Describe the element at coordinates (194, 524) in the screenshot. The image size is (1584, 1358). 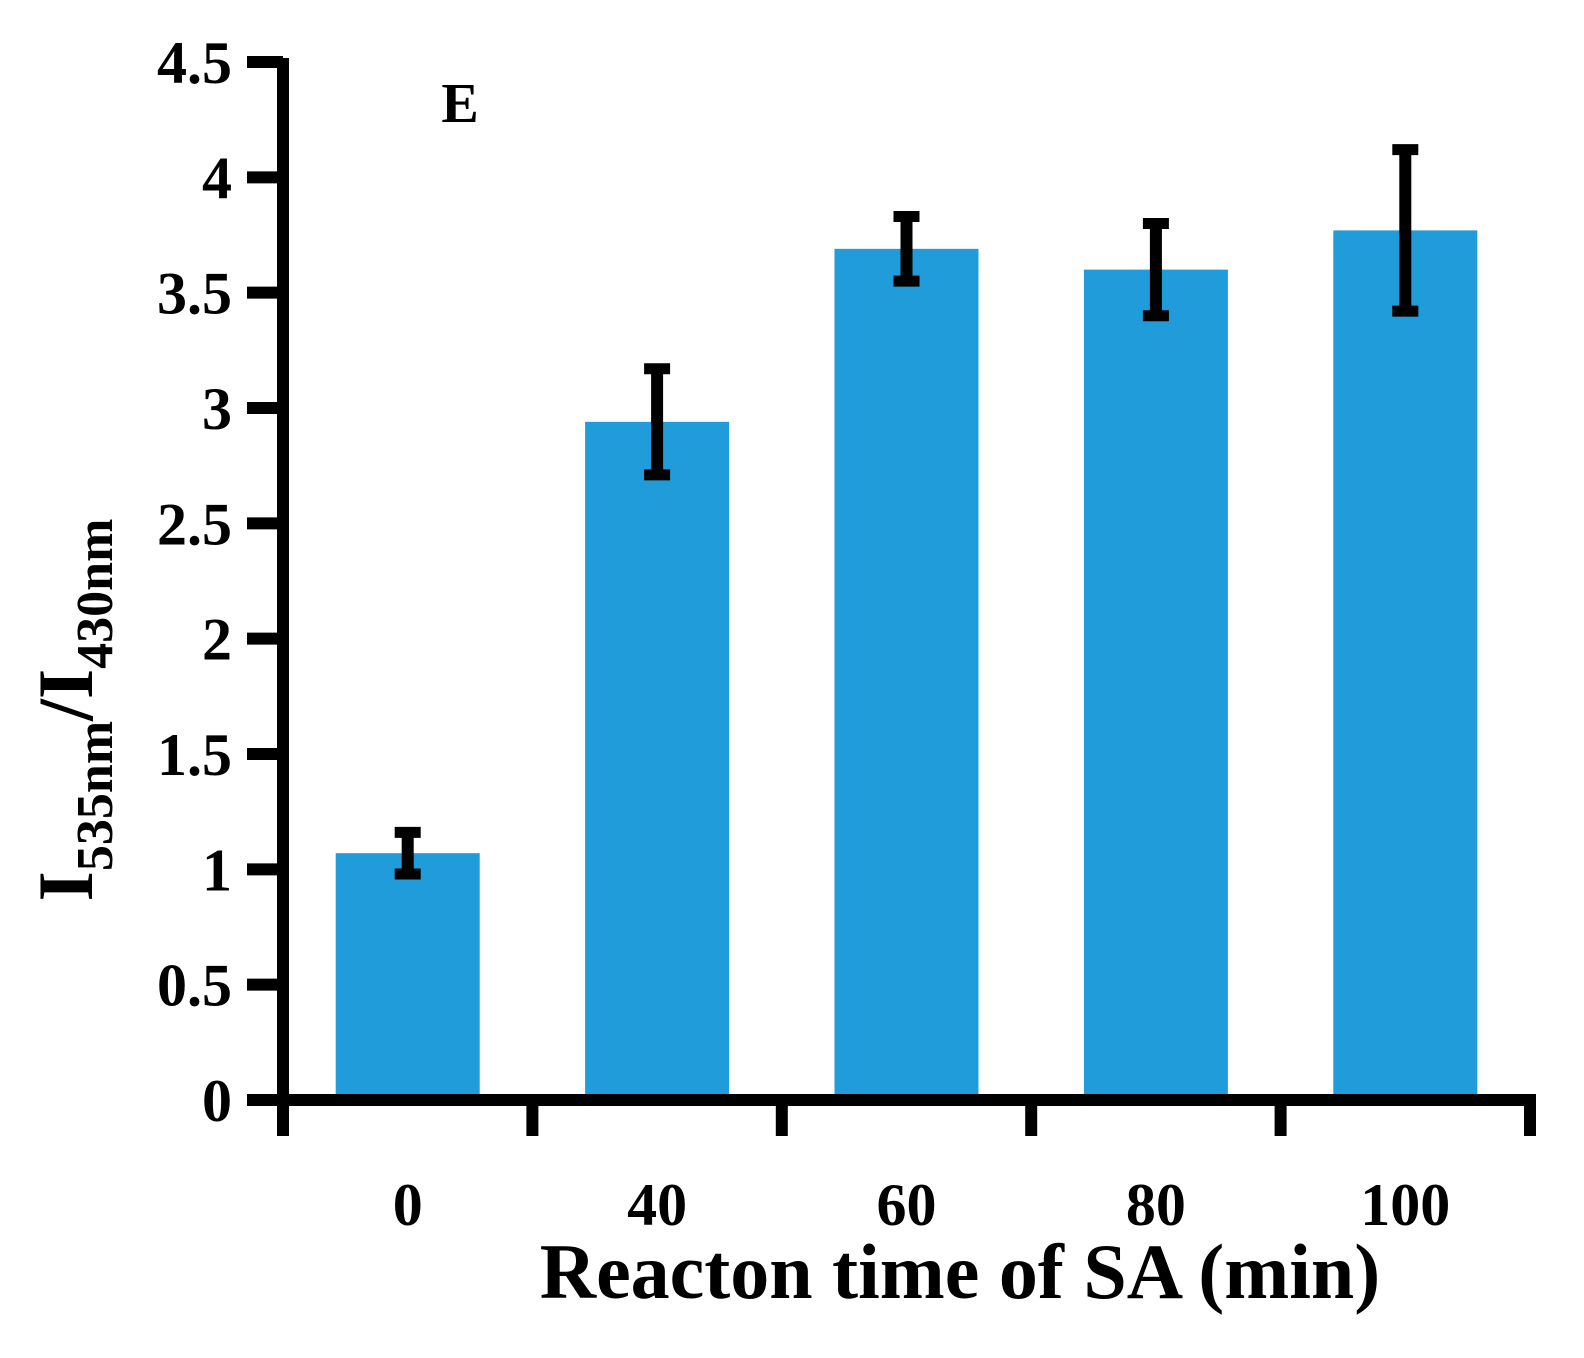
I see `y-tick-label-2.5: 2.5` at that location.